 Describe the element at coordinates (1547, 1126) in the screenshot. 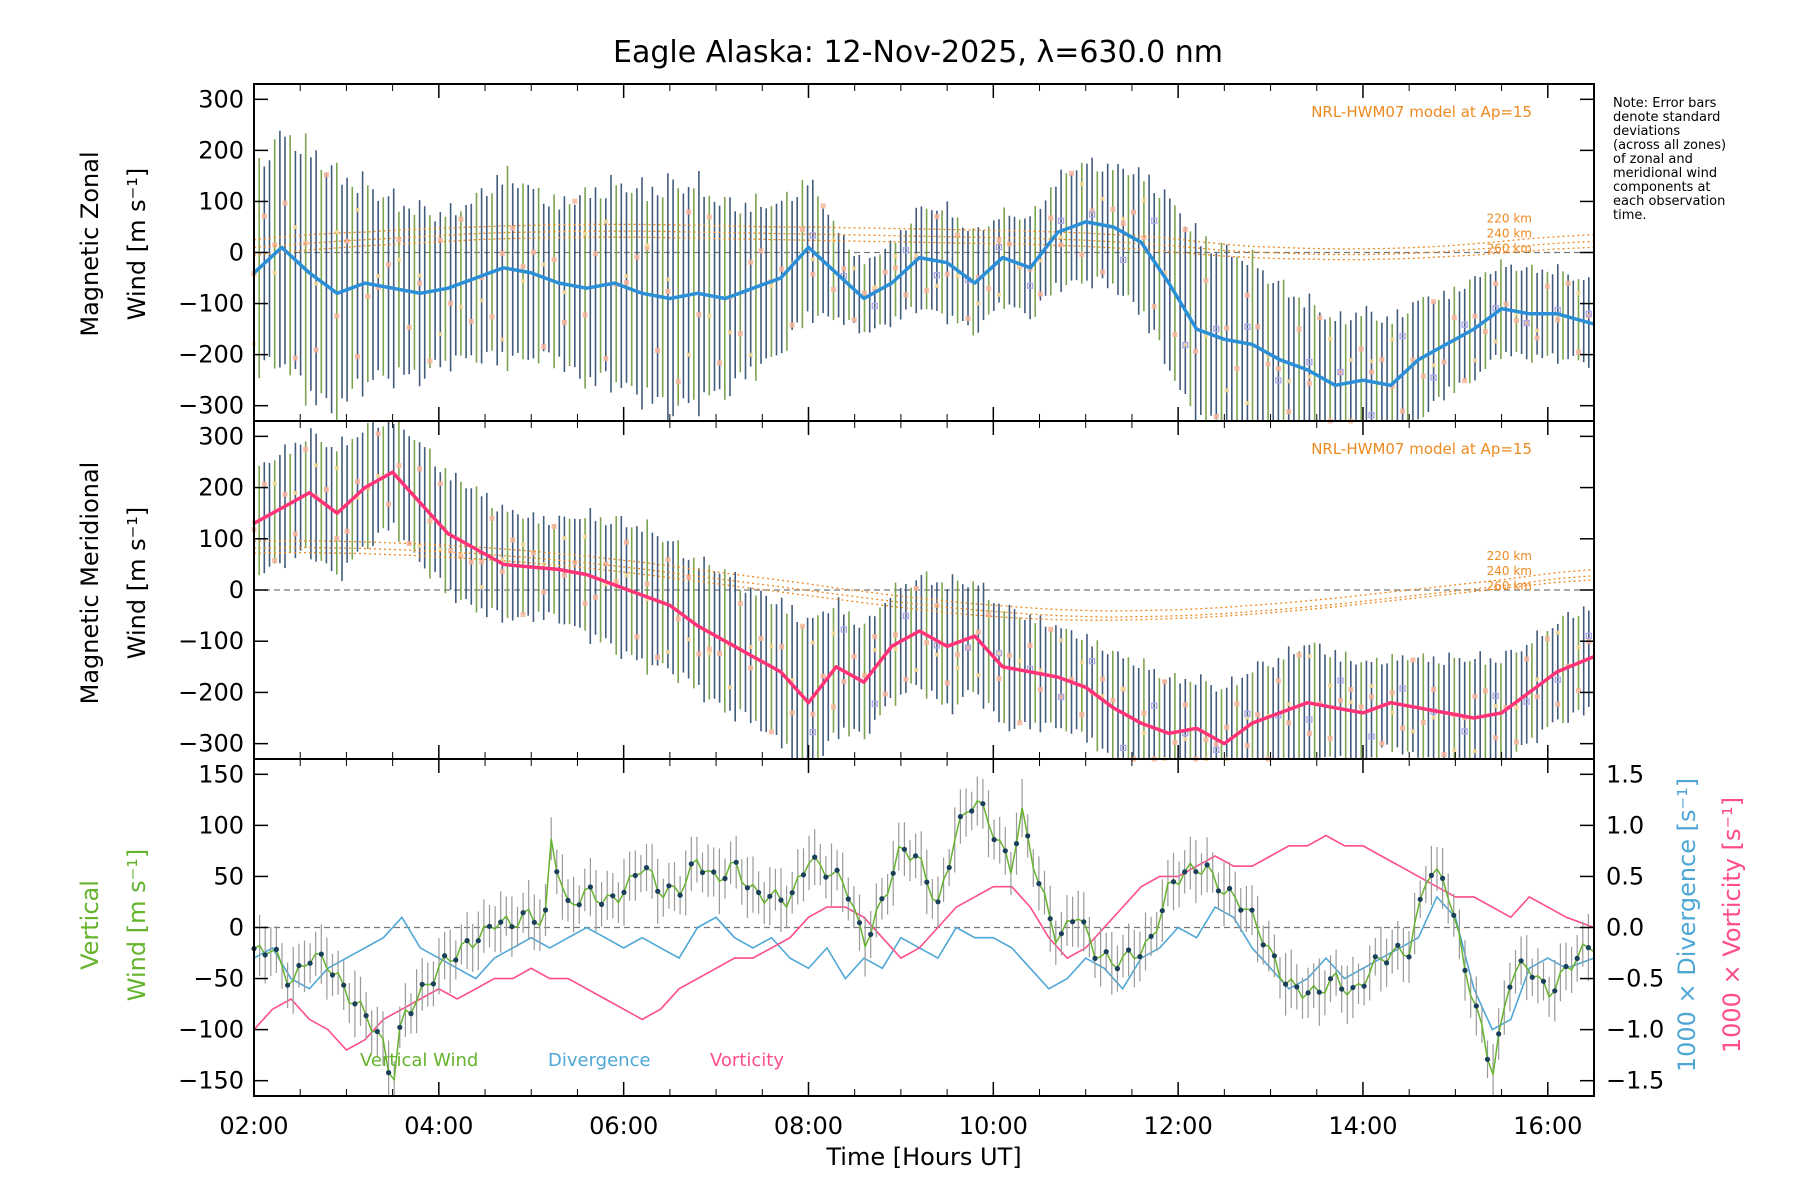

I see `x-tick-label: 16:00` at that location.